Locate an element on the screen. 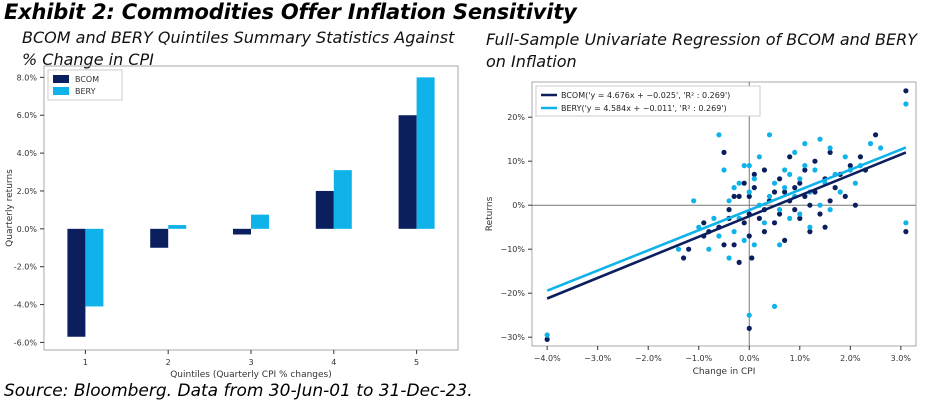  x-tick-label: −3.0% is located at coordinates (597, 358).